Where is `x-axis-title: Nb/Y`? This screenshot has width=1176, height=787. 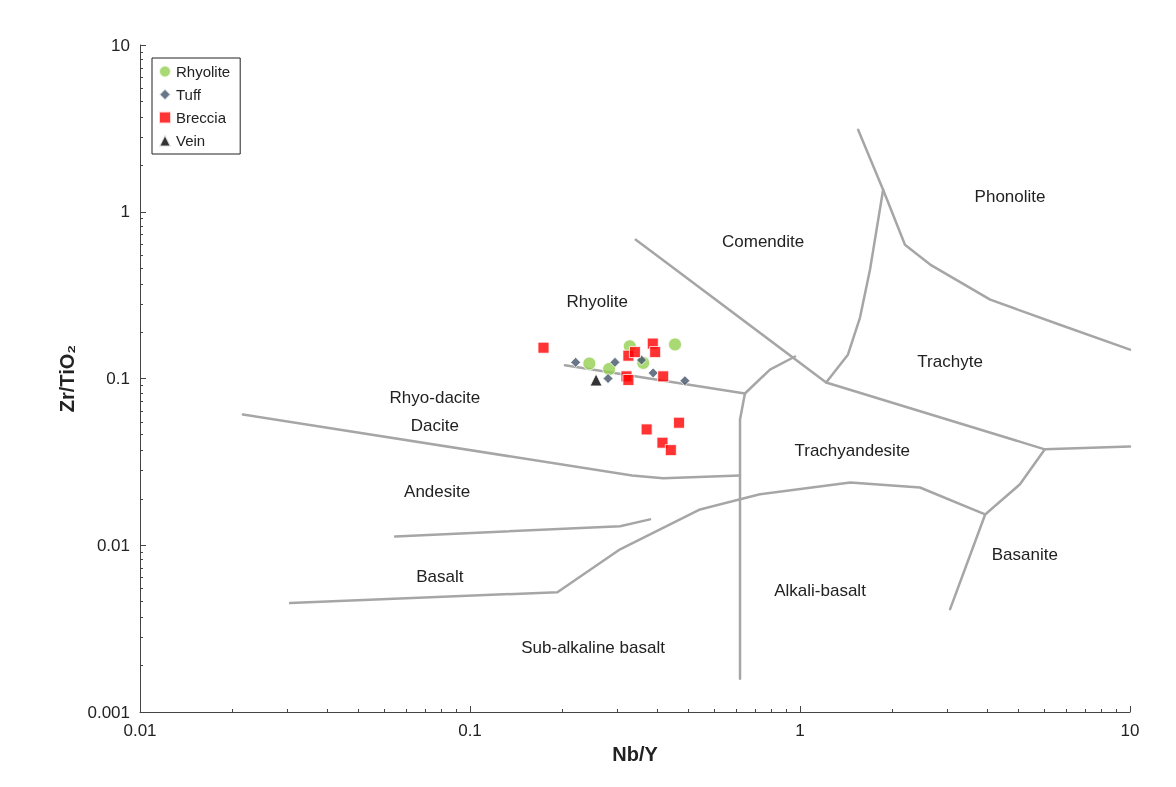 x-axis-title: Nb/Y is located at coordinates (635, 753).